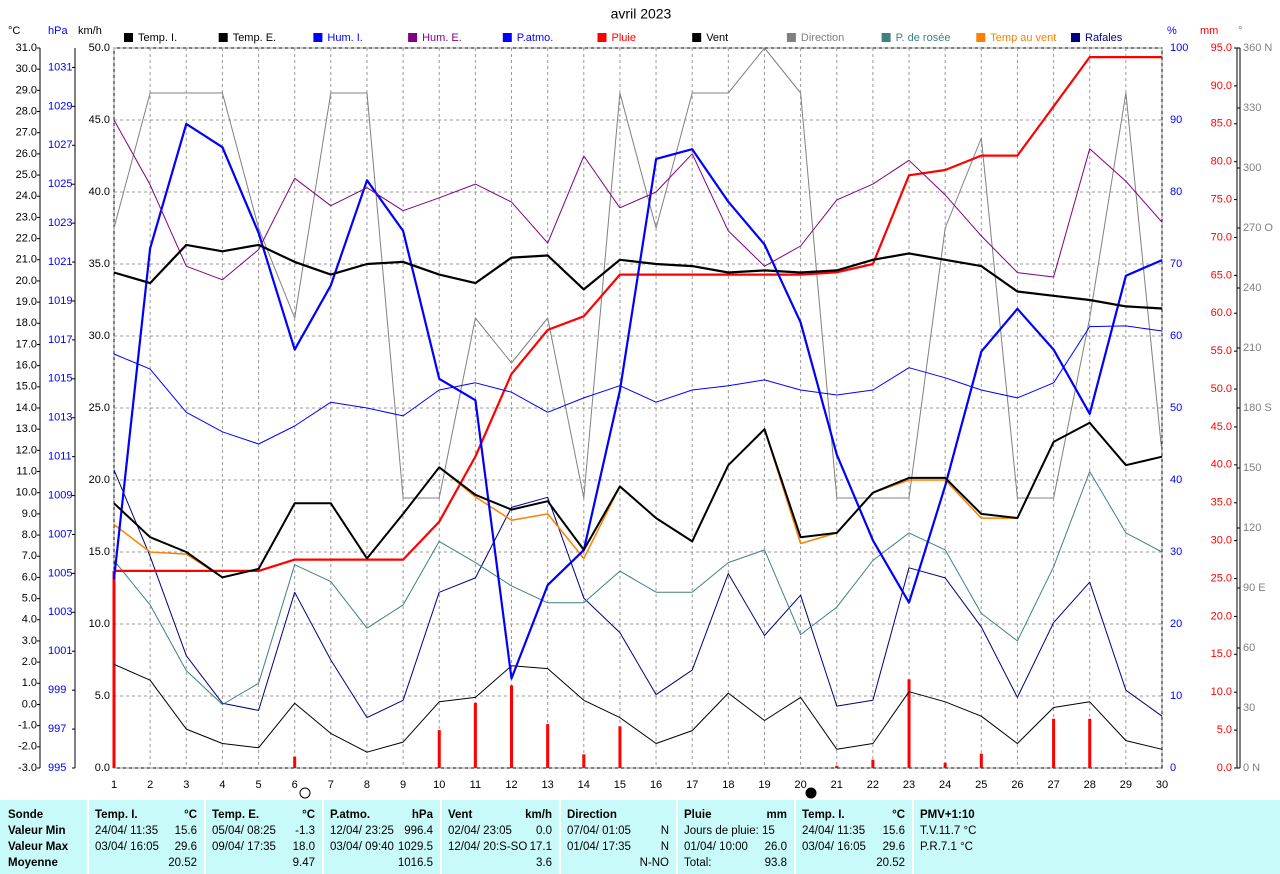 The width and height of the screenshot is (1280, 874). What do you see at coordinates (1252, 168) in the screenshot?
I see `y-tick-label: 300` at bounding box center [1252, 168].